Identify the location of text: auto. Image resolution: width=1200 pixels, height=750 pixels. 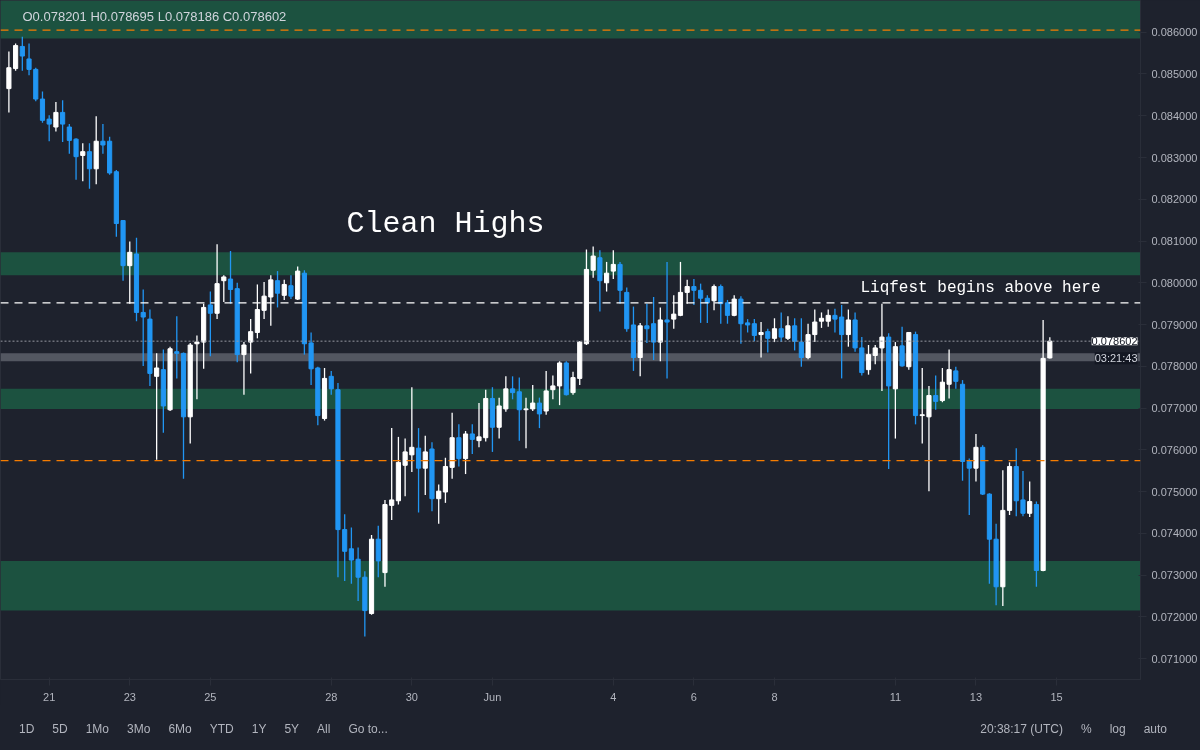
(1155, 730).